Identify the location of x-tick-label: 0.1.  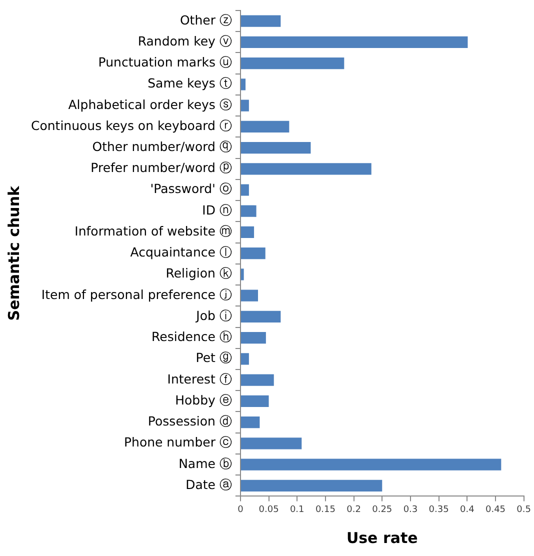
(297, 509).